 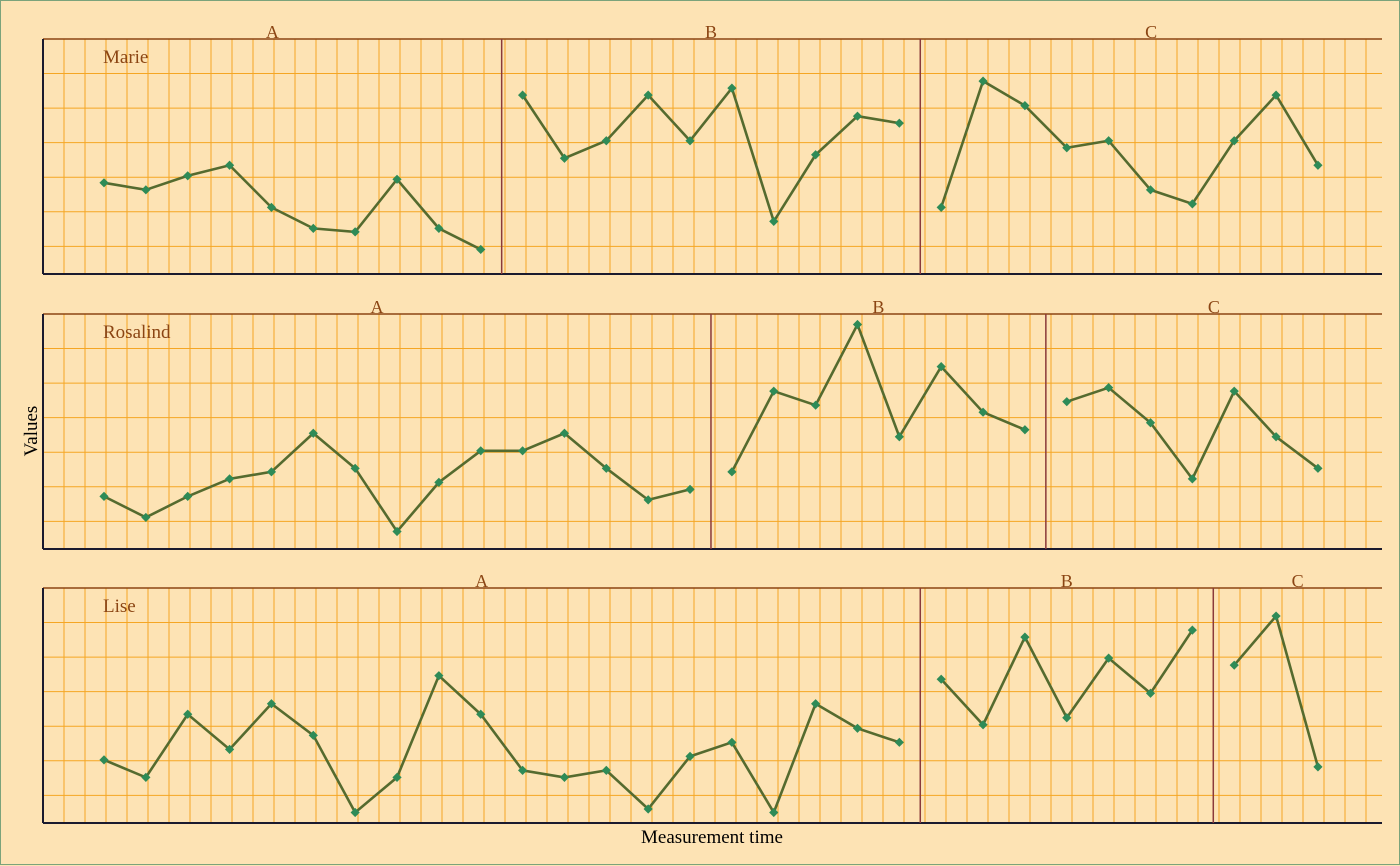 I want to click on series-line-phase-c, so click(x=1129, y=143).